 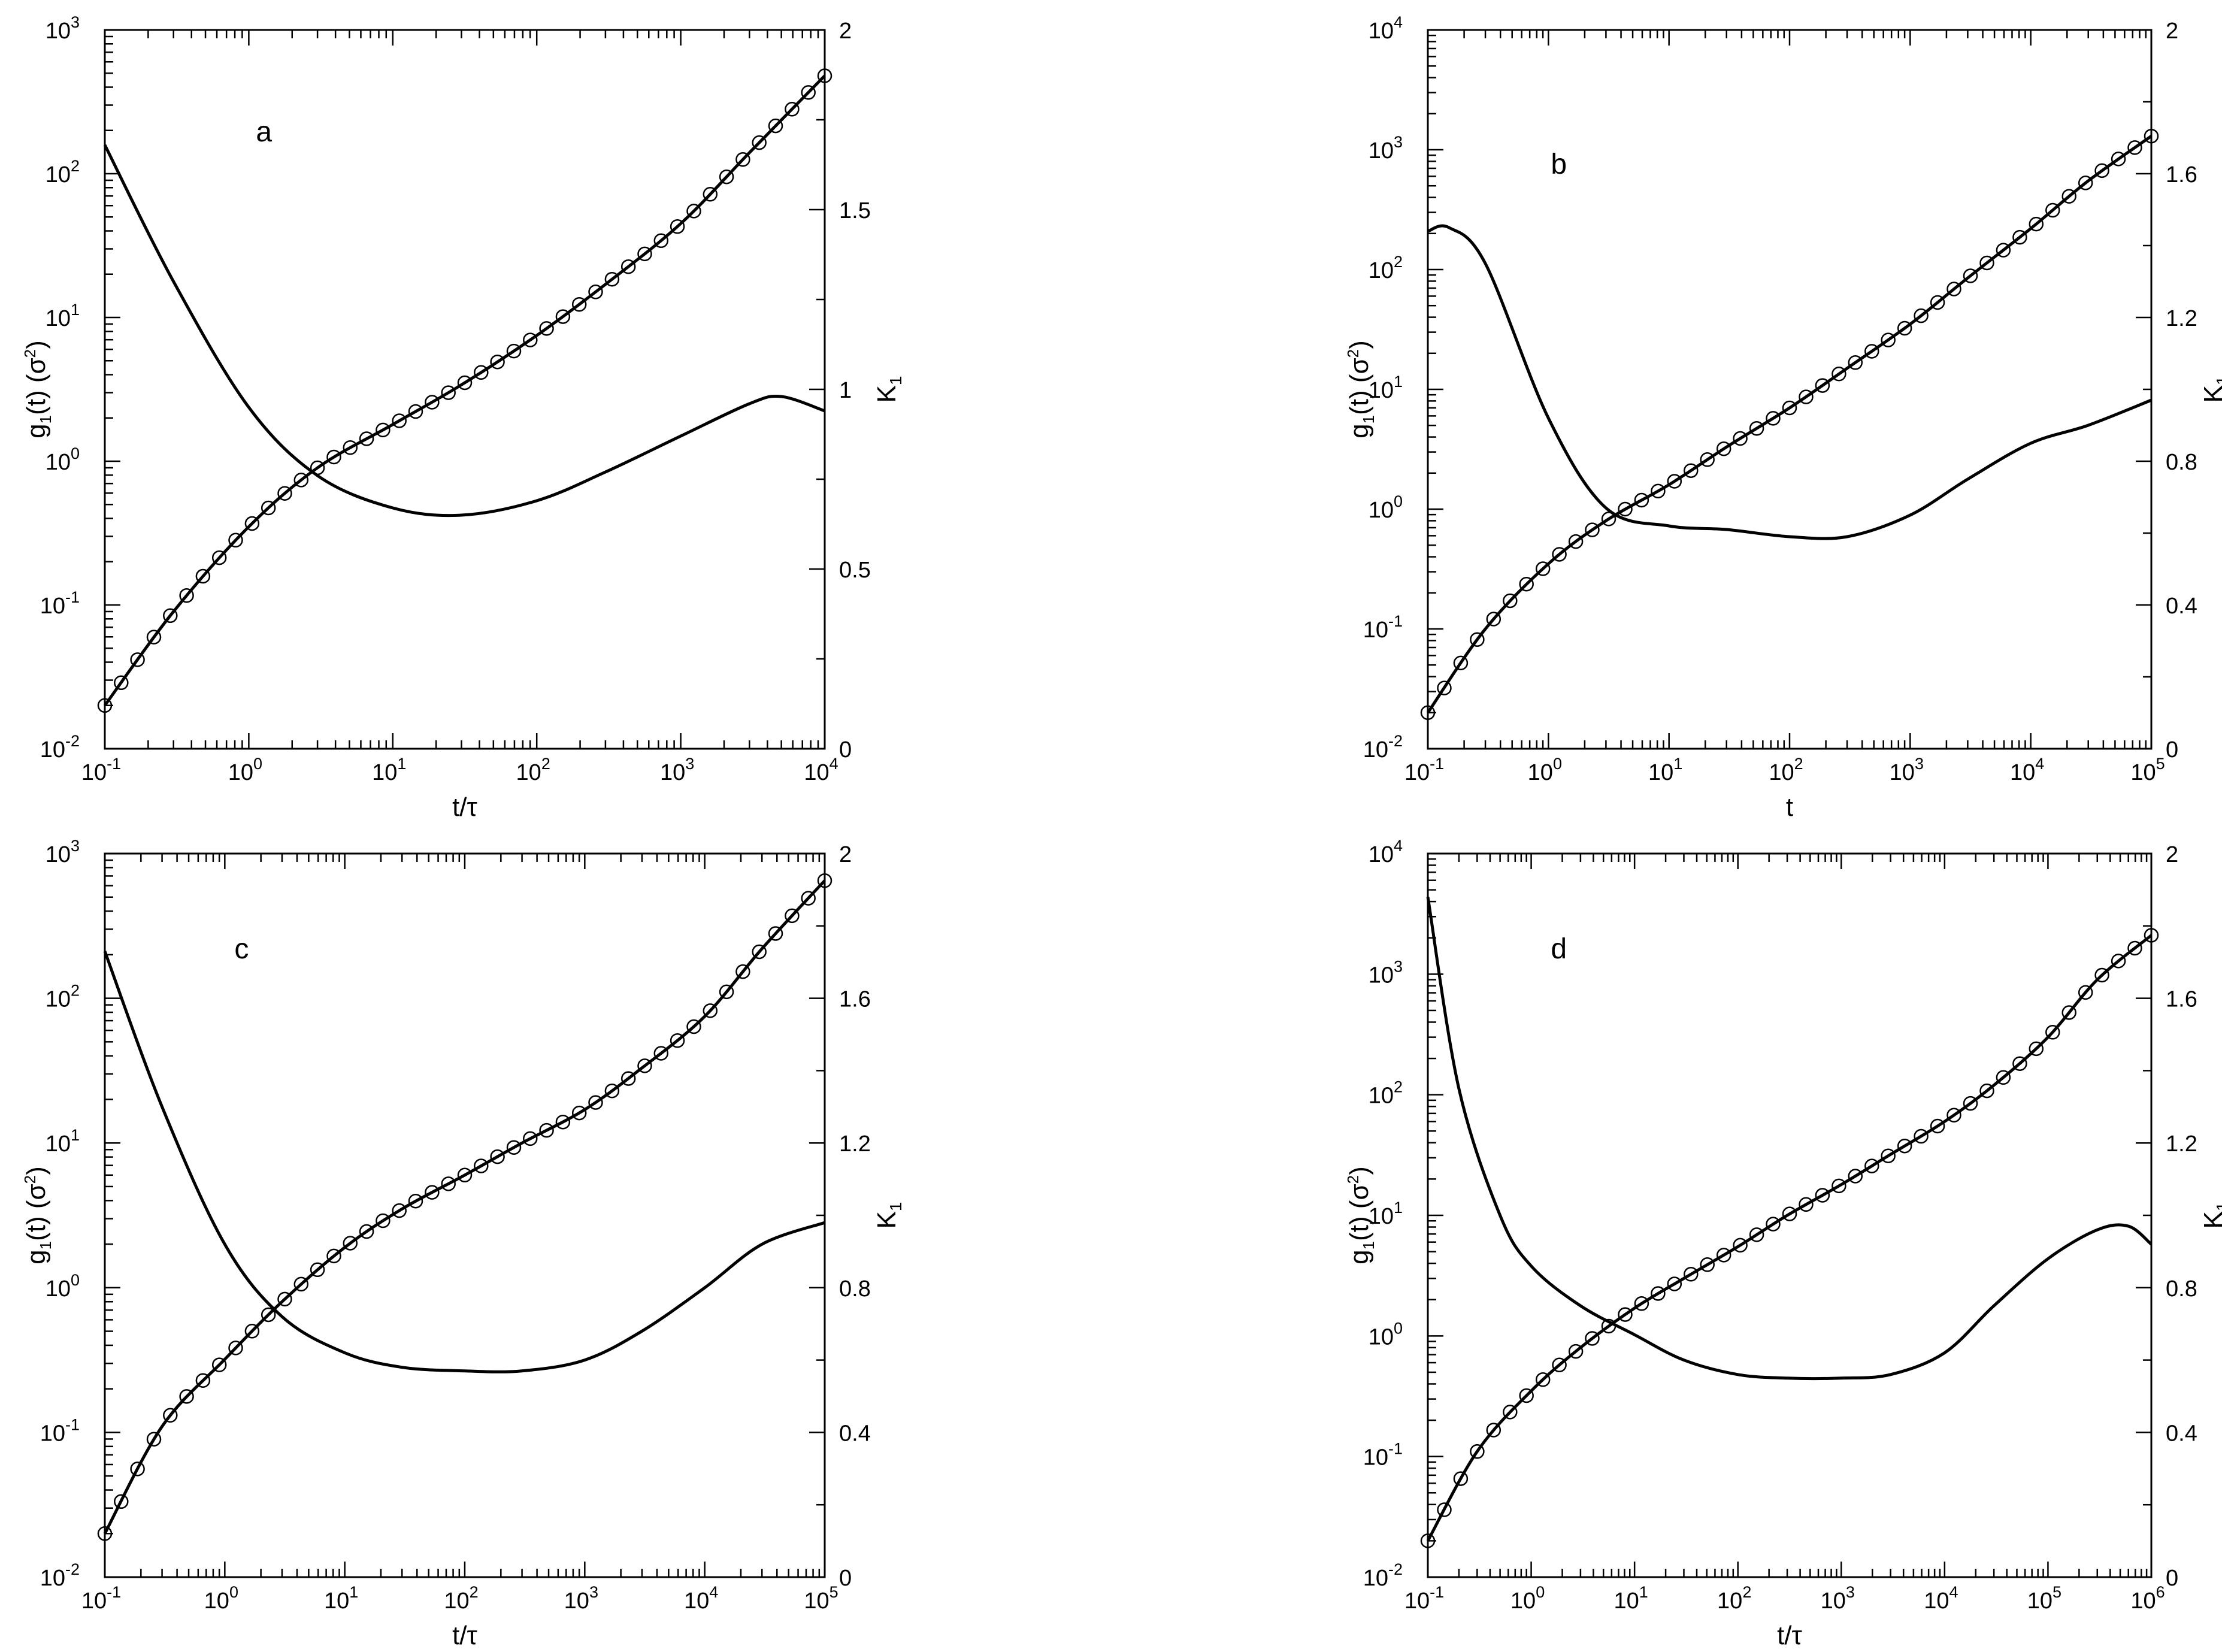 What do you see at coordinates (1424, 1599) in the screenshot?
I see `x-tick-label: 10⁻¹` at bounding box center [1424, 1599].